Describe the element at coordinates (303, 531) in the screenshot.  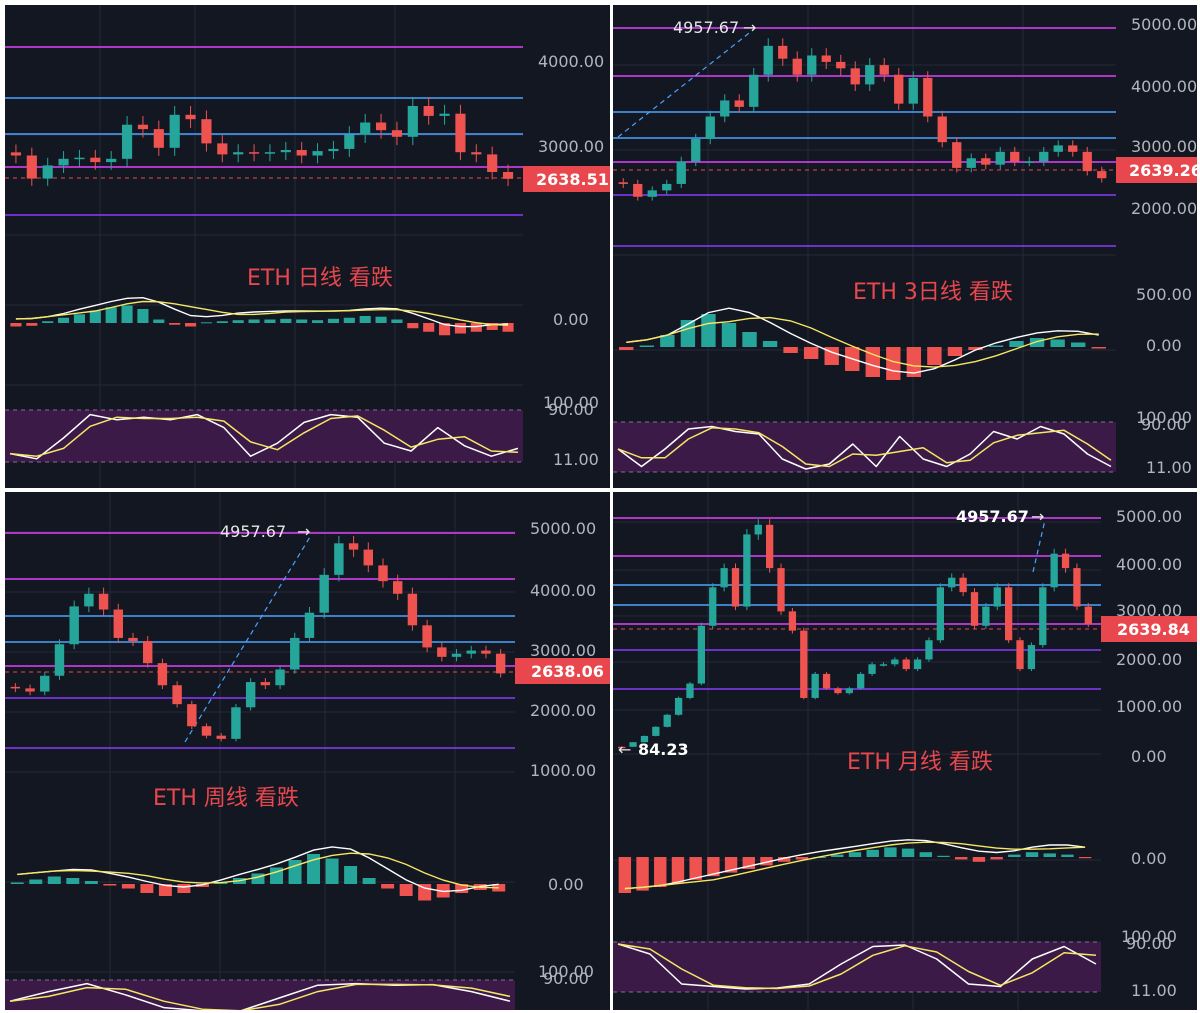
I see `peak-arrow-icon: →` at that location.